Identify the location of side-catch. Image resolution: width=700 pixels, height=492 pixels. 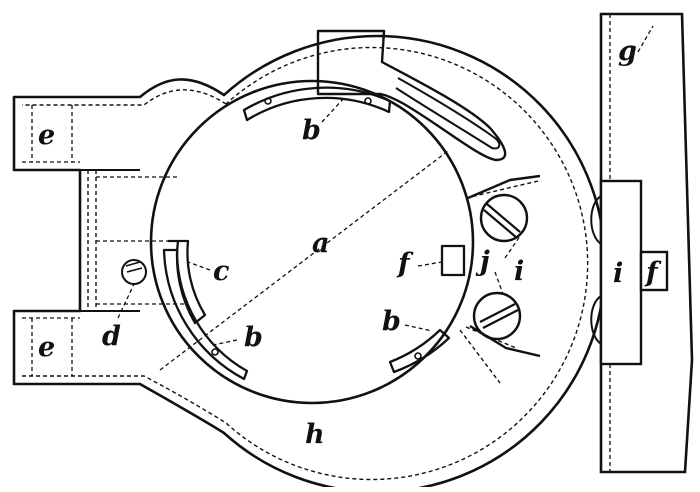
(654, 271).